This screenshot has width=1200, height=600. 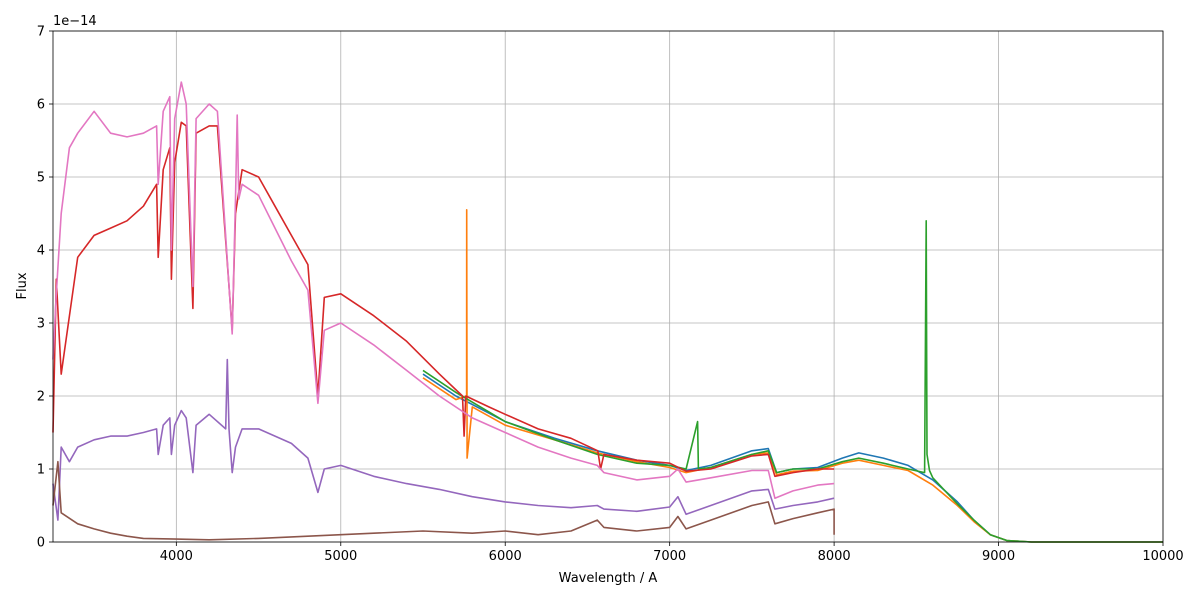 What do you see at coordinates (608, 578) in the screenshot?
I see `x-axis-label: Wavelength / A` at bounding box center [608, 578].